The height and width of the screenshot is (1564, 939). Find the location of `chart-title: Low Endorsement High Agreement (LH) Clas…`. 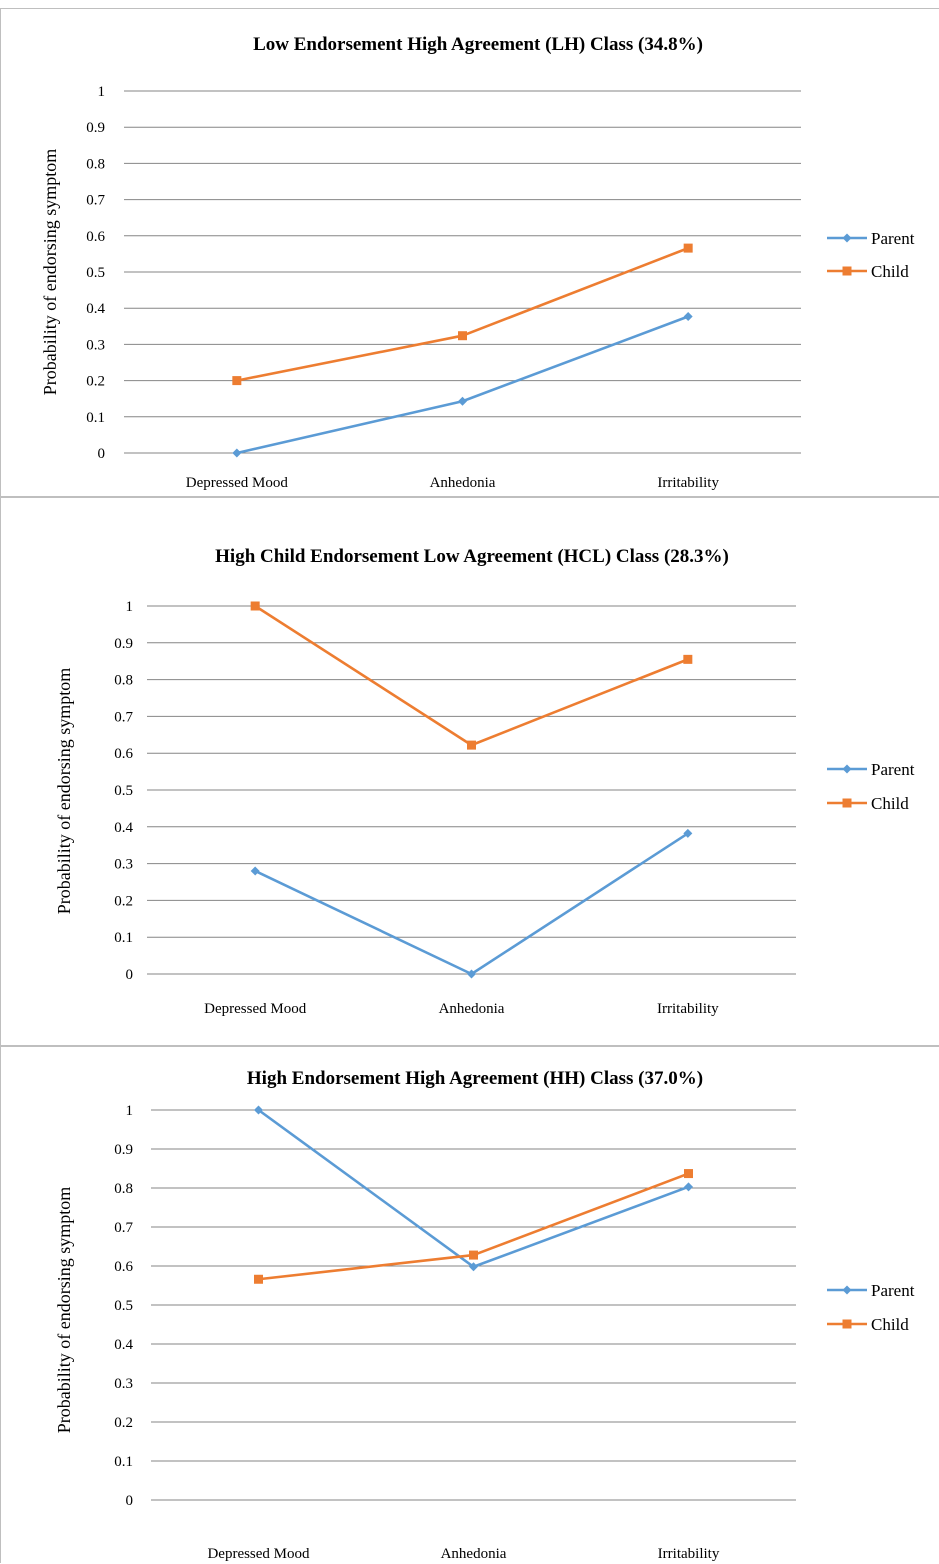

chart-title: Low Endorsement High Agreement (LH) Clas… is located at coordinates (478, 44).